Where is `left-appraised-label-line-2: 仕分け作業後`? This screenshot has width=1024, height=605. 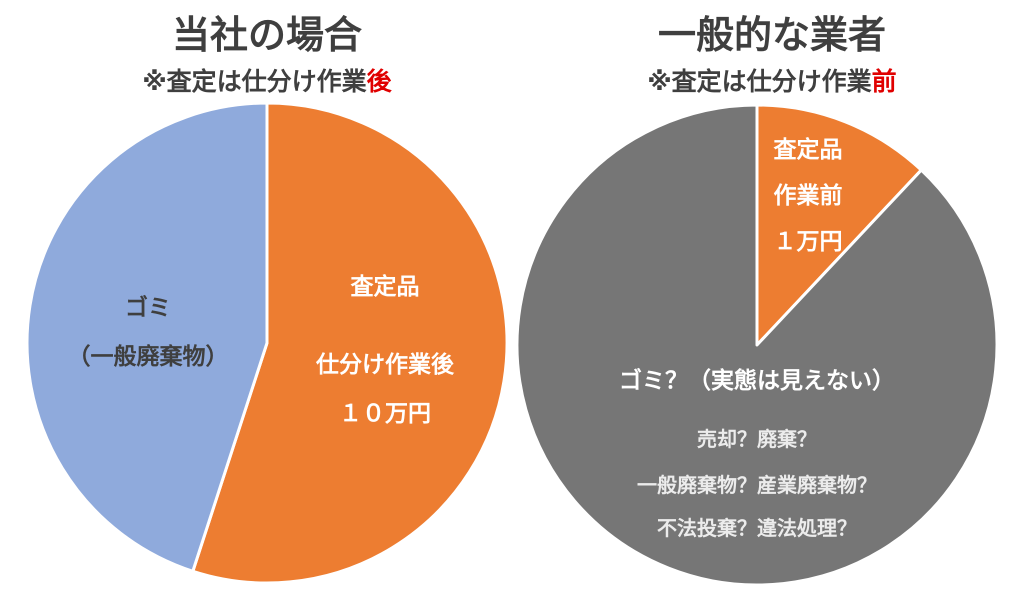
left-appraised-label-line-2: 仕分け作業後 is located at coordinates (385, 364).